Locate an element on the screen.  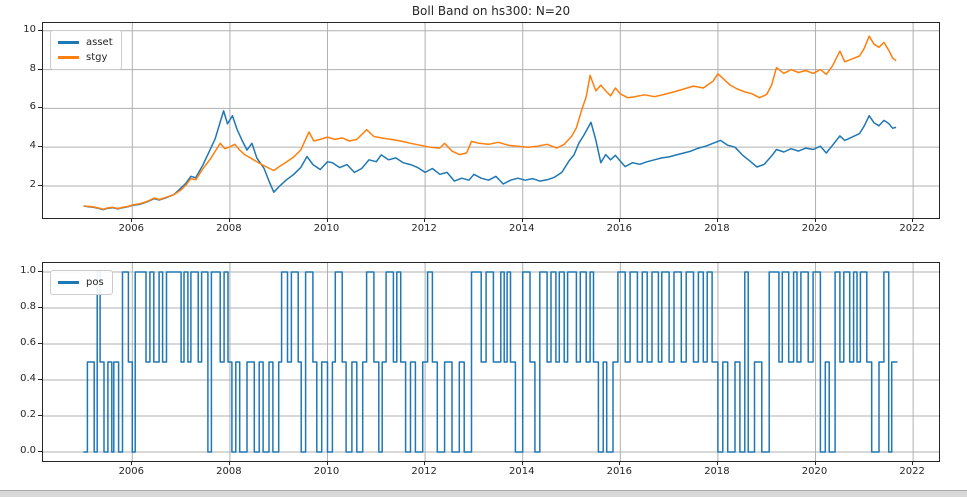
y-tick-label: 1.0 is located at coordinates (28, 270).